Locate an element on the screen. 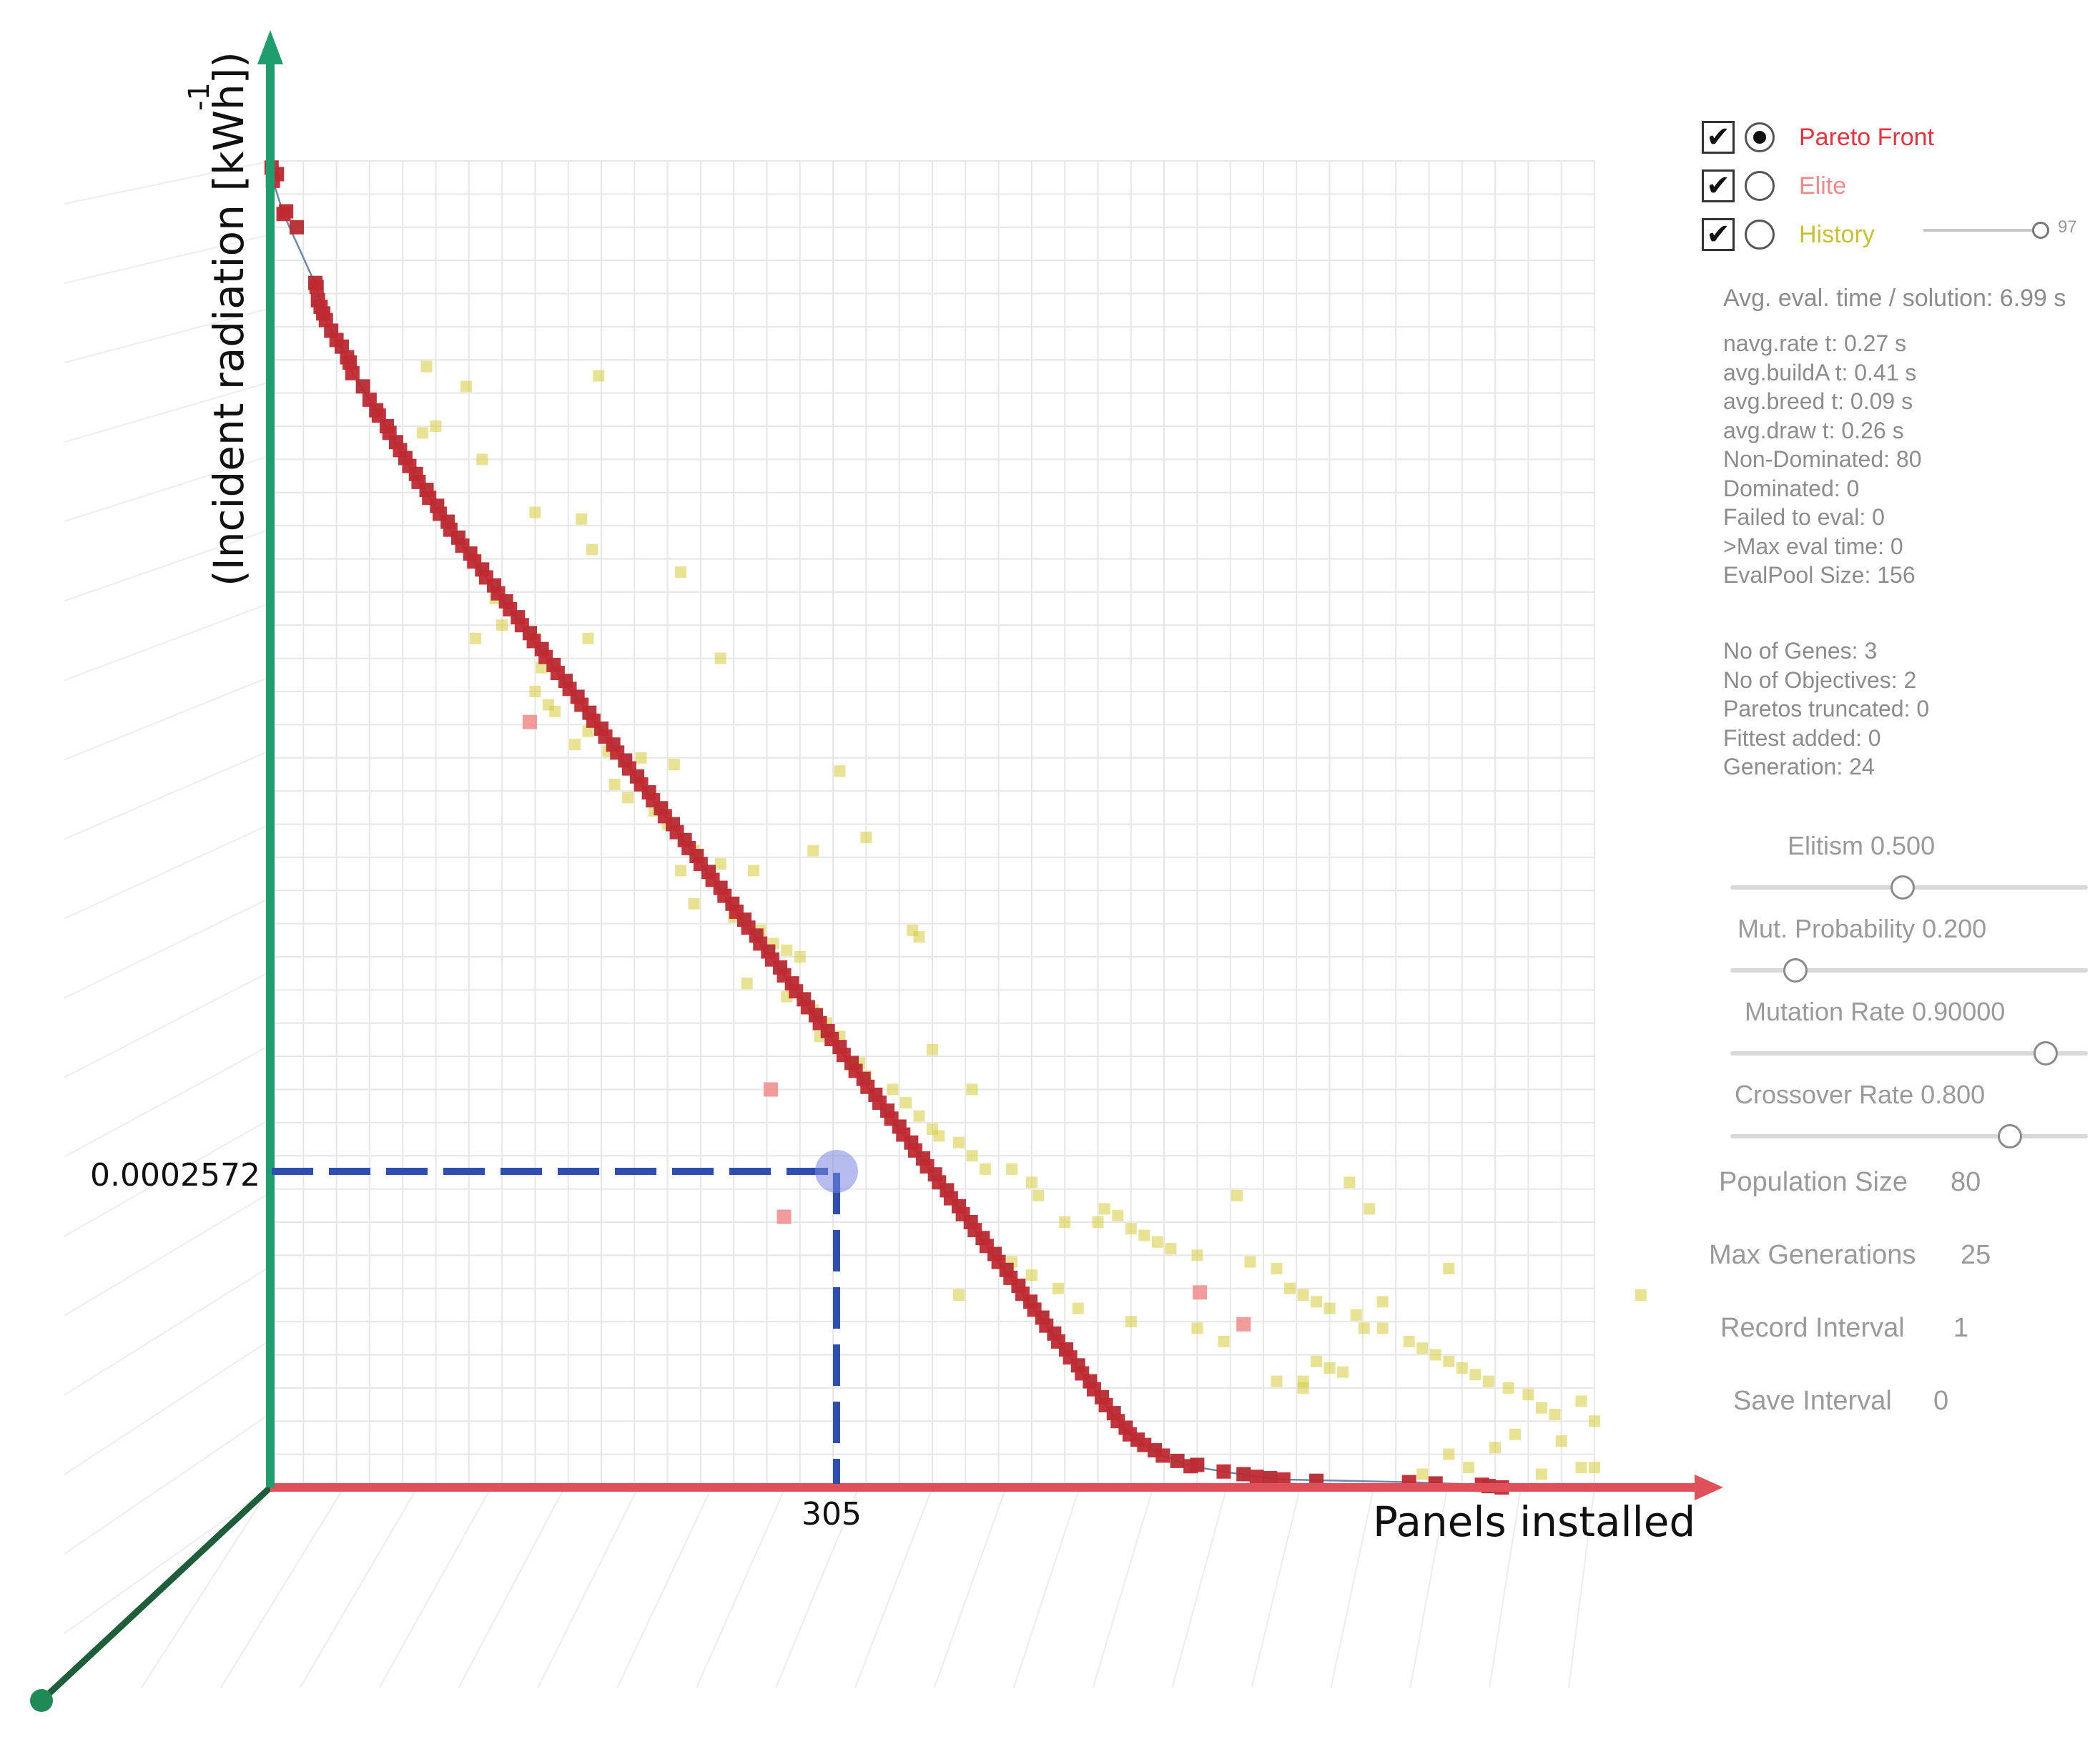 Image resolution: width=2100 pixels, height=1737 pixels. z-axis-end is located at coordinates (41, 1701).